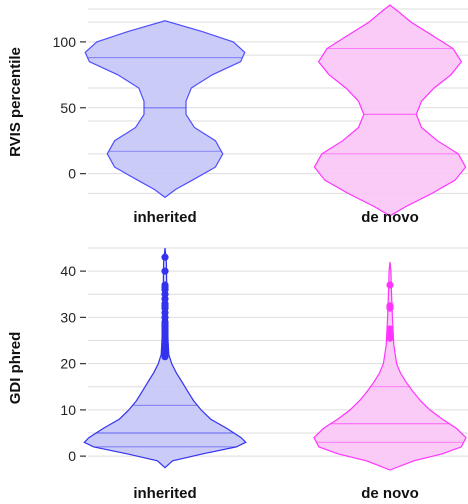 This screenshot has height=504, width=468. I want to click on y-tick-label: 20, so click(68, 364).